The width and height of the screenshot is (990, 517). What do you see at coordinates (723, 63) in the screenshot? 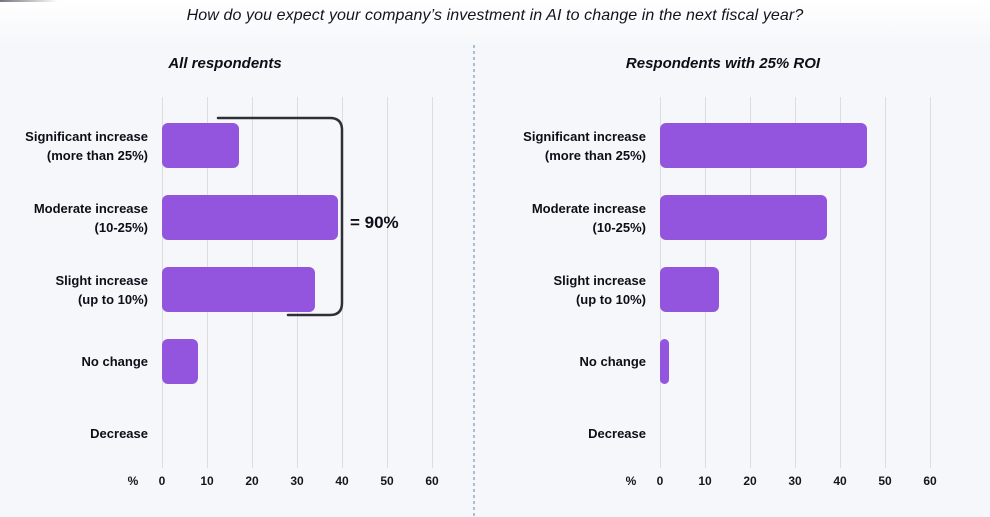
I see `chart-title: Respondents with 25% ROI` at bounding box center [723, 63].